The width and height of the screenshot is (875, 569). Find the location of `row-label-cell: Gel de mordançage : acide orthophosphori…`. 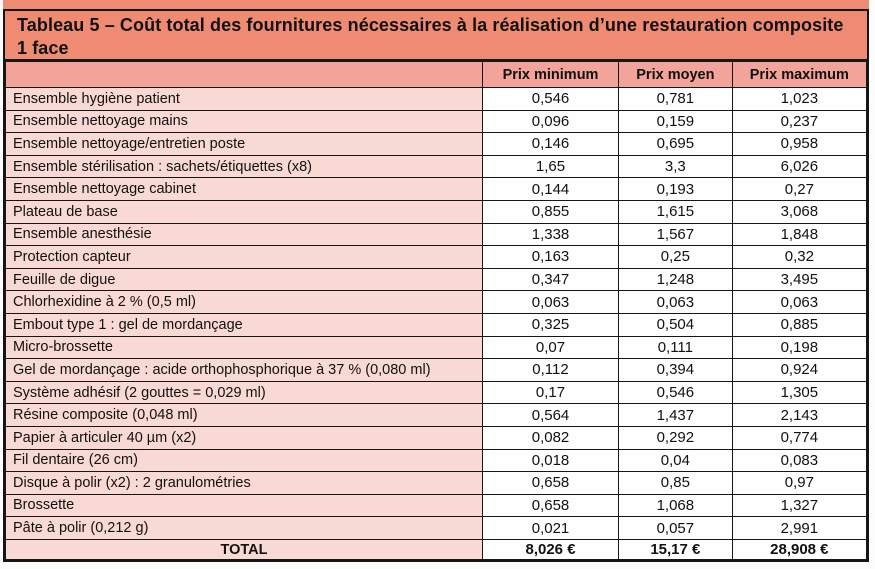

row-label-cell: Gel de mordançage : acide orthophosphori… is located at coordinates (244, 370).